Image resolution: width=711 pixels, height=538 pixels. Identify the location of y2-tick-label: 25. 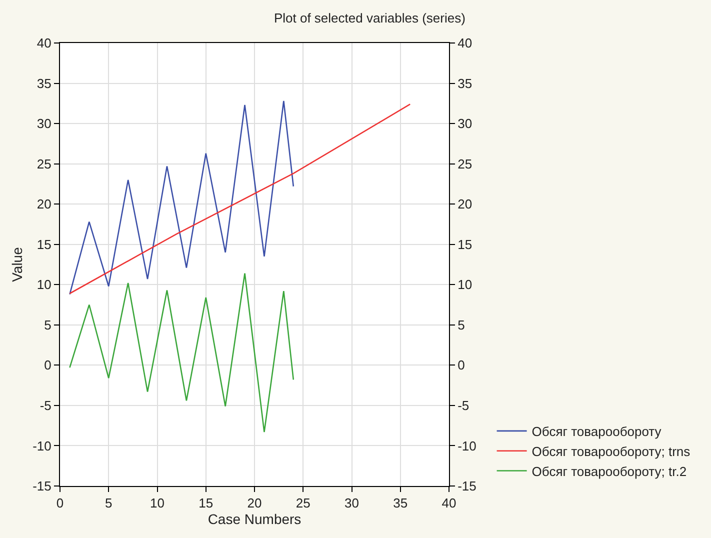
(465, 164).